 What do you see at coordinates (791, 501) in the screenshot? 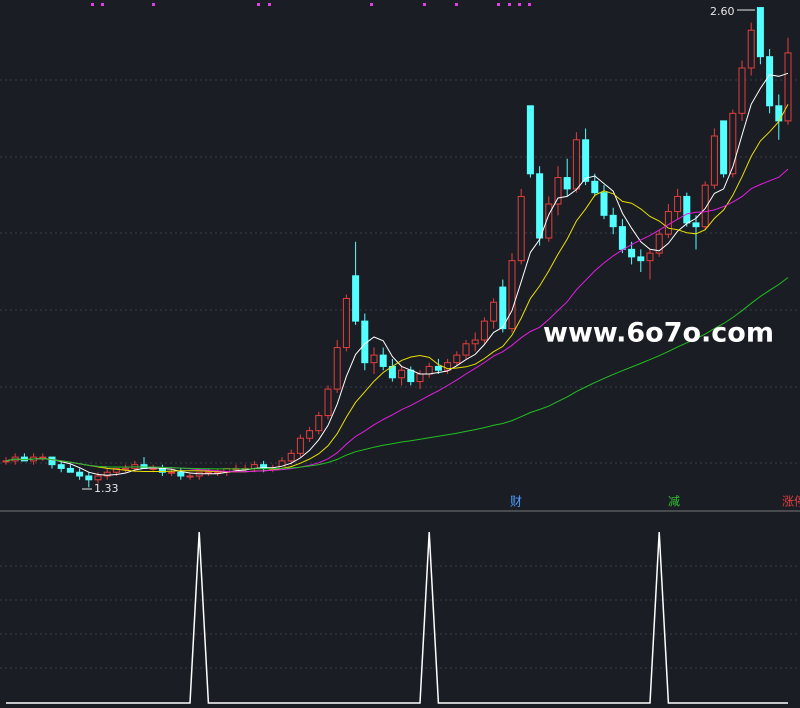
I see `signal-label: 涨停` at bounding box center [791, 501].